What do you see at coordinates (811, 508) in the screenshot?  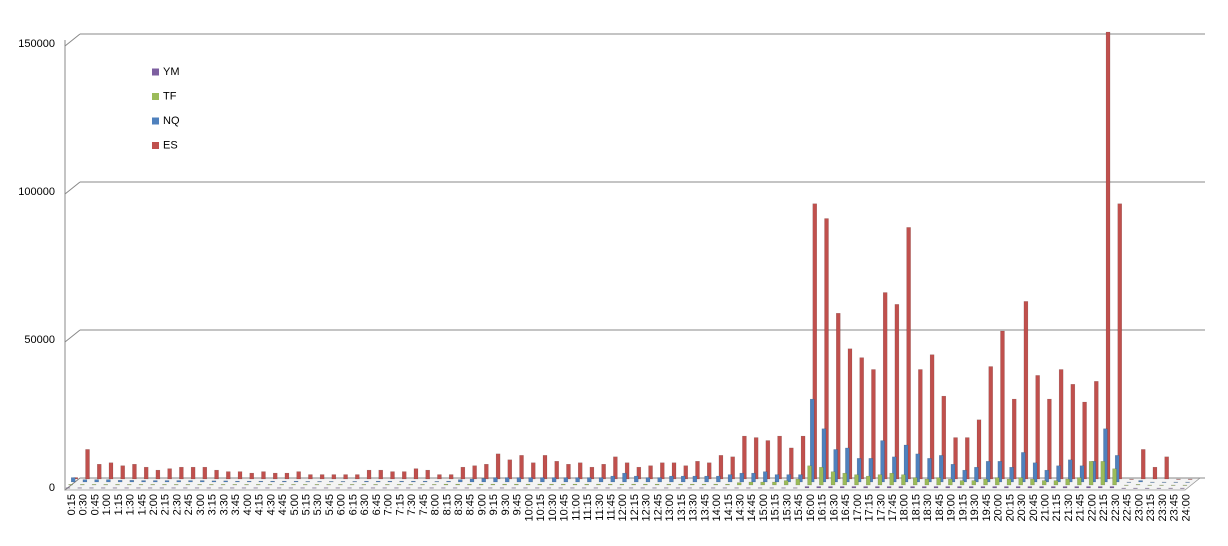 I see `x-tick-label: 16:00` at bounding box center [811, 508].